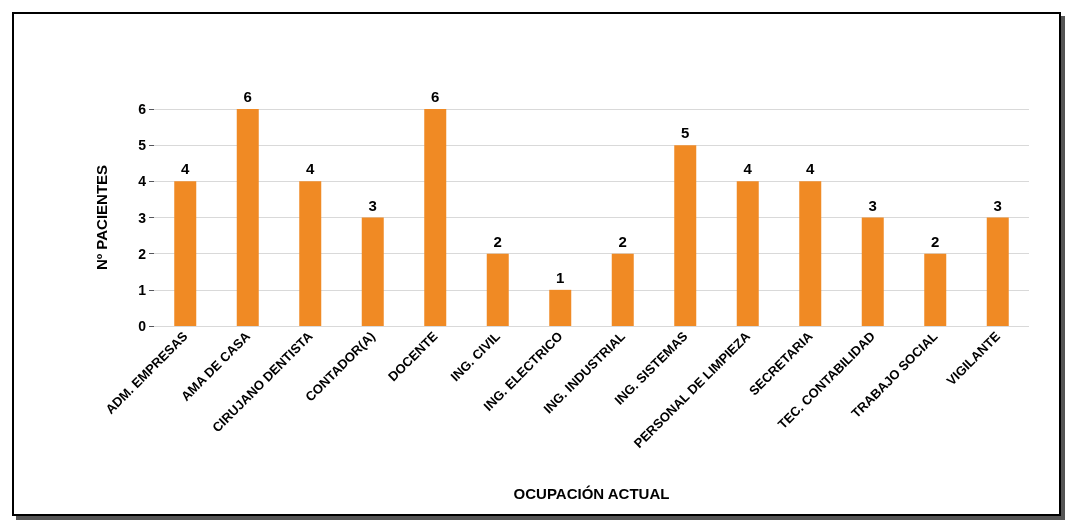 This screenshot has height=526, width=1075. What do you see at coordinates (685, 133) in the screenshot?
I see `data-label: 5` at bounding box center [685, 133].